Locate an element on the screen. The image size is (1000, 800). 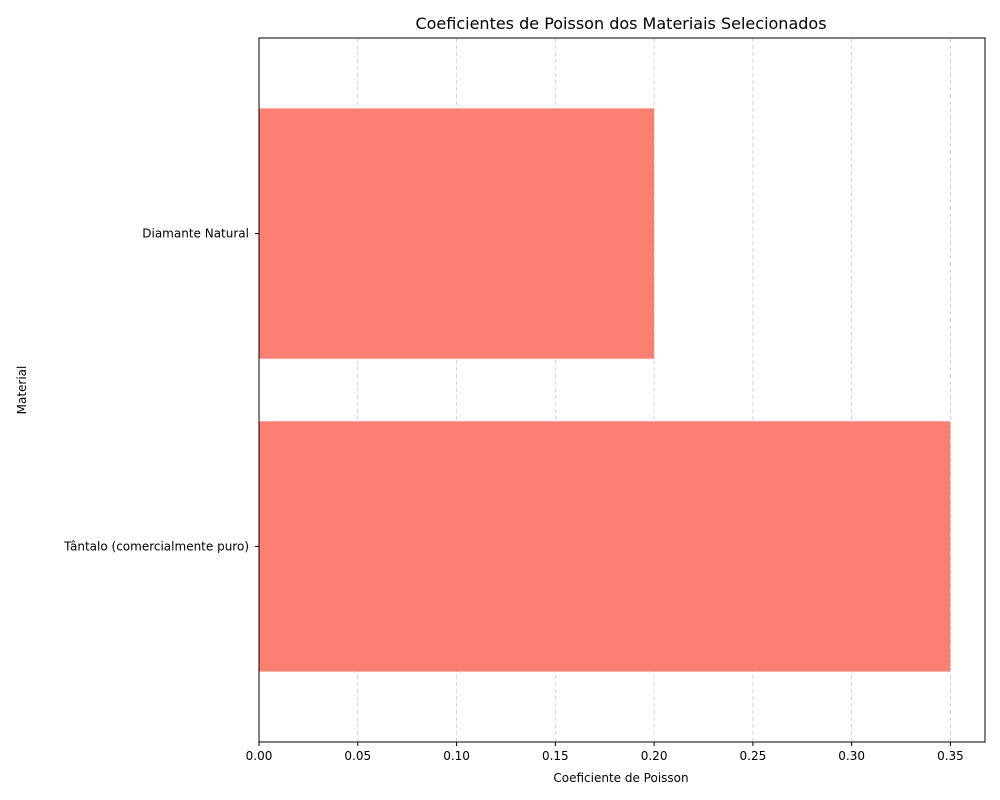
x-tick-label: 0.00 is located at coordinates (259, 756).